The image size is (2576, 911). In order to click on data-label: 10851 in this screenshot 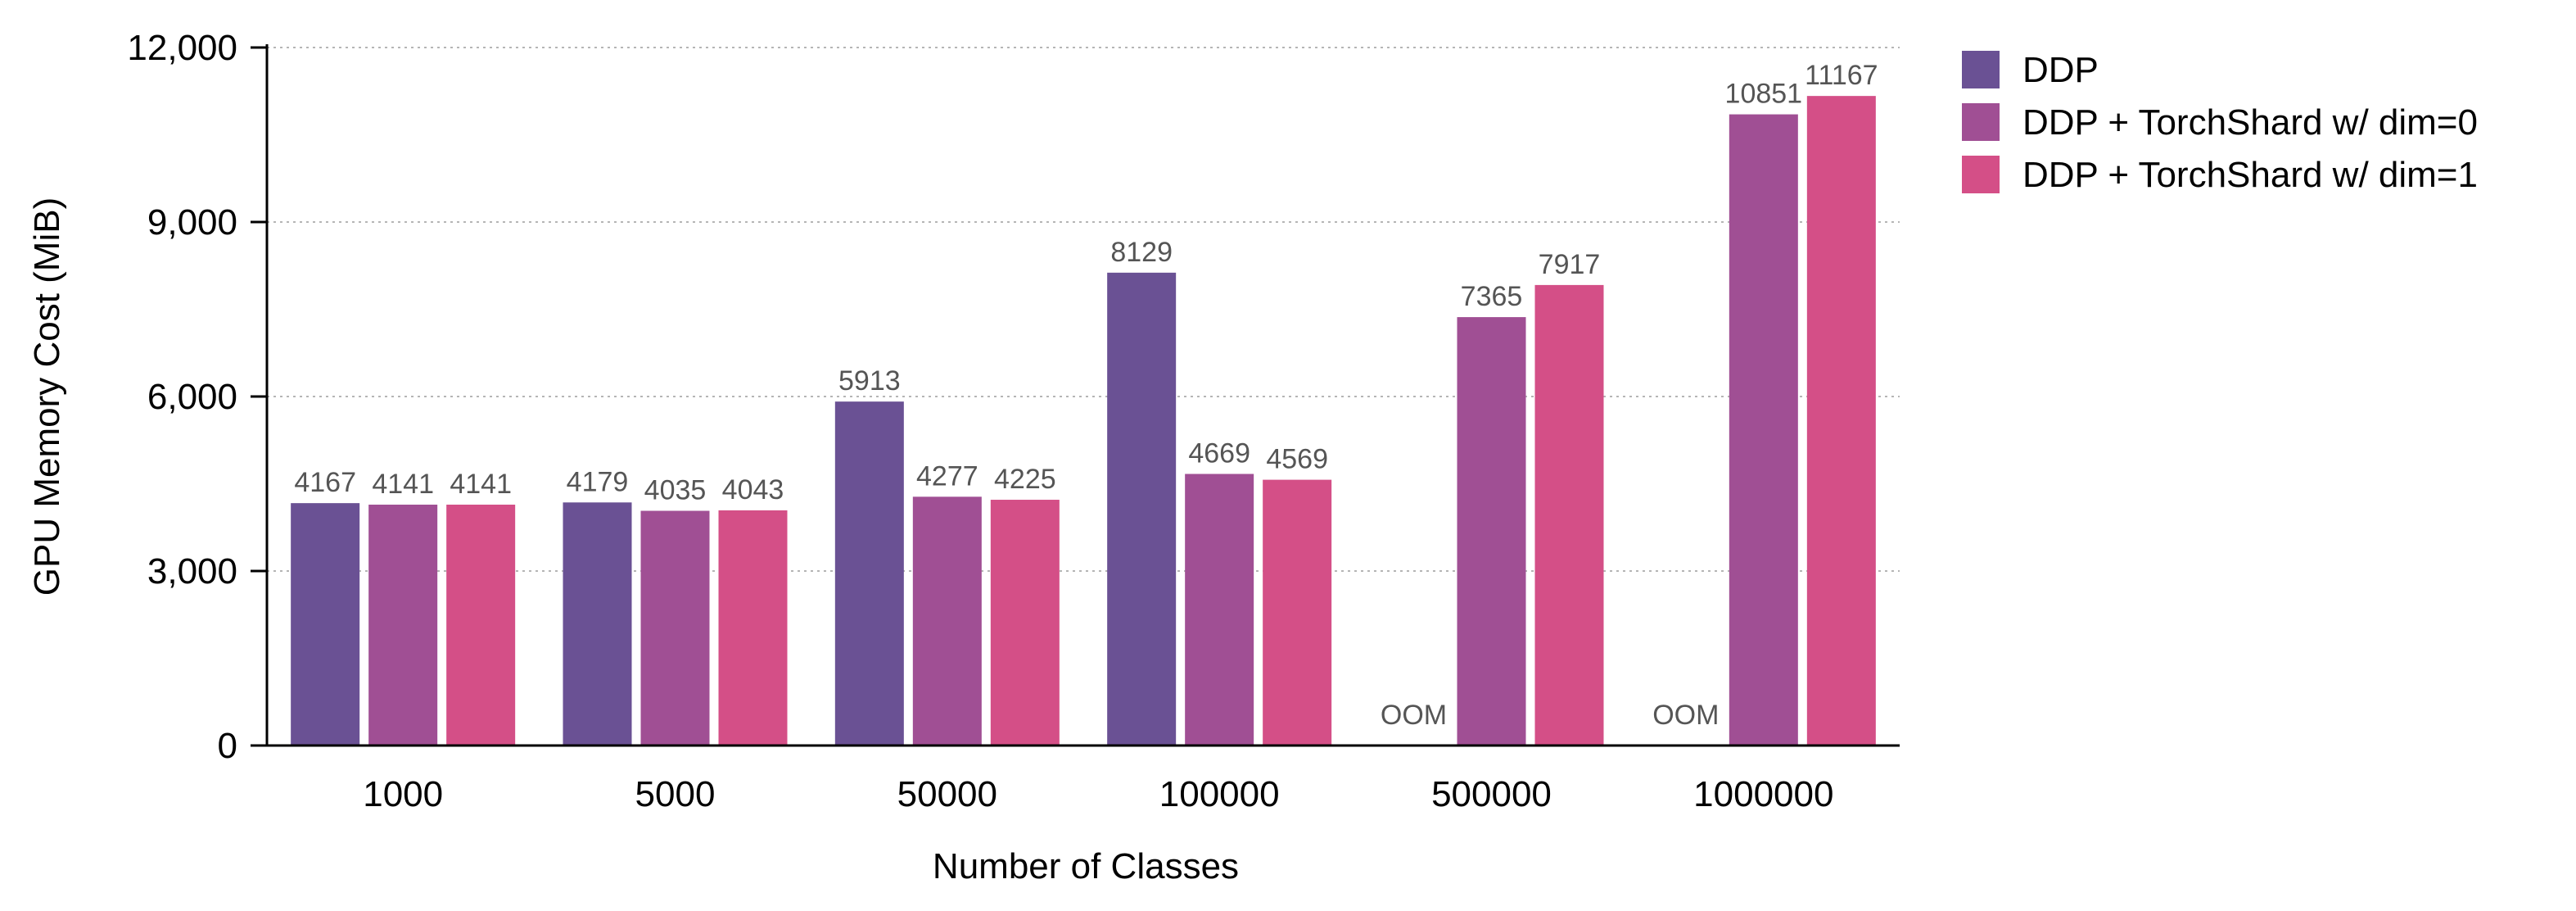, I will do `click(1764, 95)`.